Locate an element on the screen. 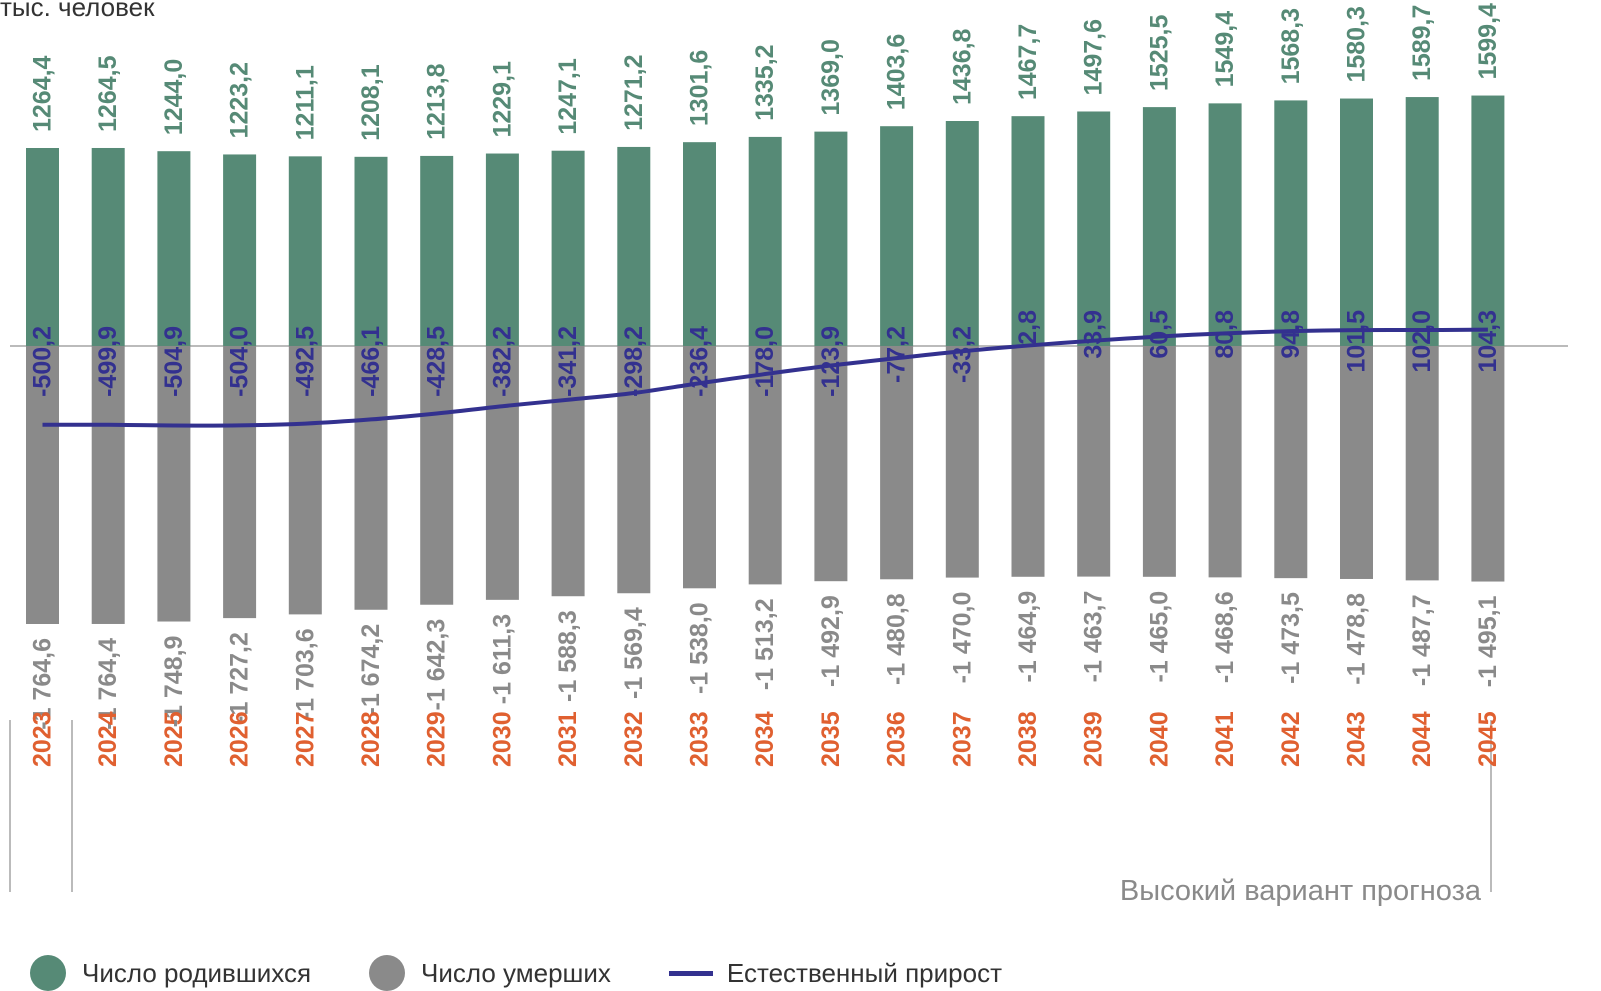  legend-swatch-deaths is located at coordinates (387, 973).